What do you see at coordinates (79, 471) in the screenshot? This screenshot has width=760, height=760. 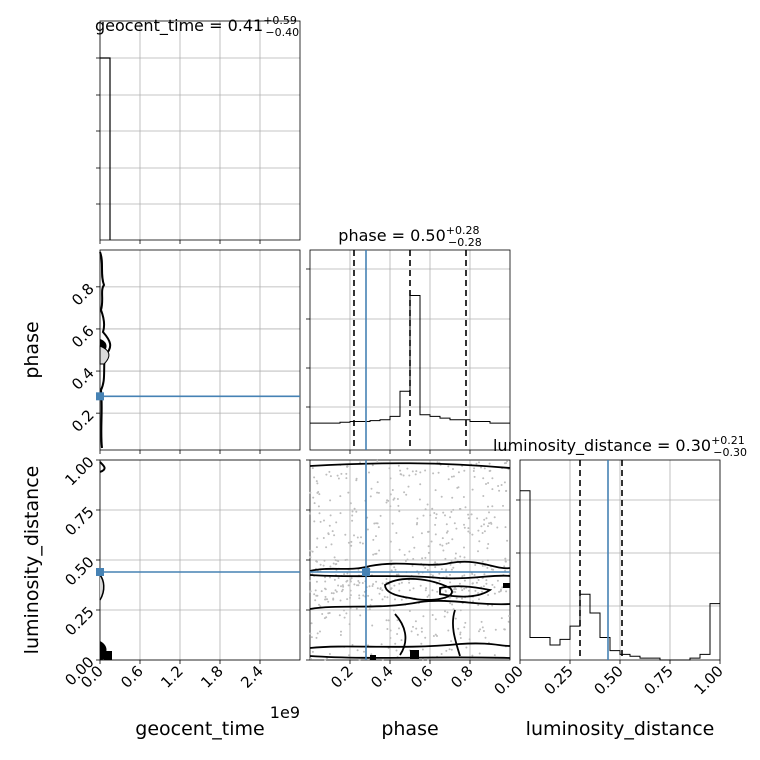 I see `y-tick-label: 1.00` at bounding box center [79, 471].